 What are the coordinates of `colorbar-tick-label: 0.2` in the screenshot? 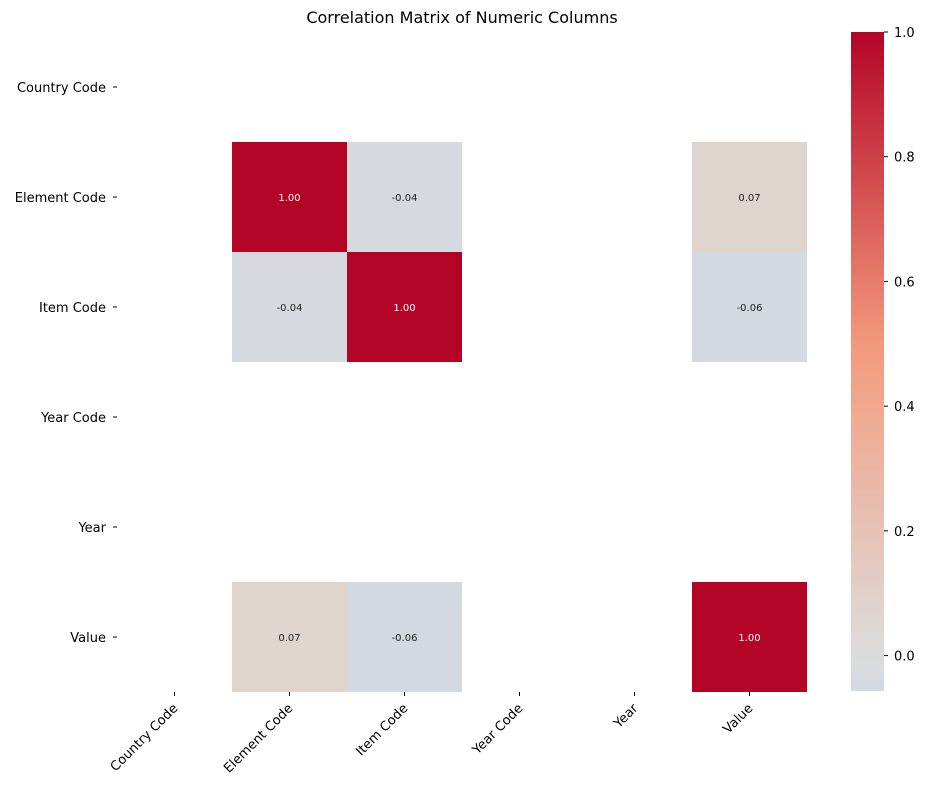 It's located at (904, 532).